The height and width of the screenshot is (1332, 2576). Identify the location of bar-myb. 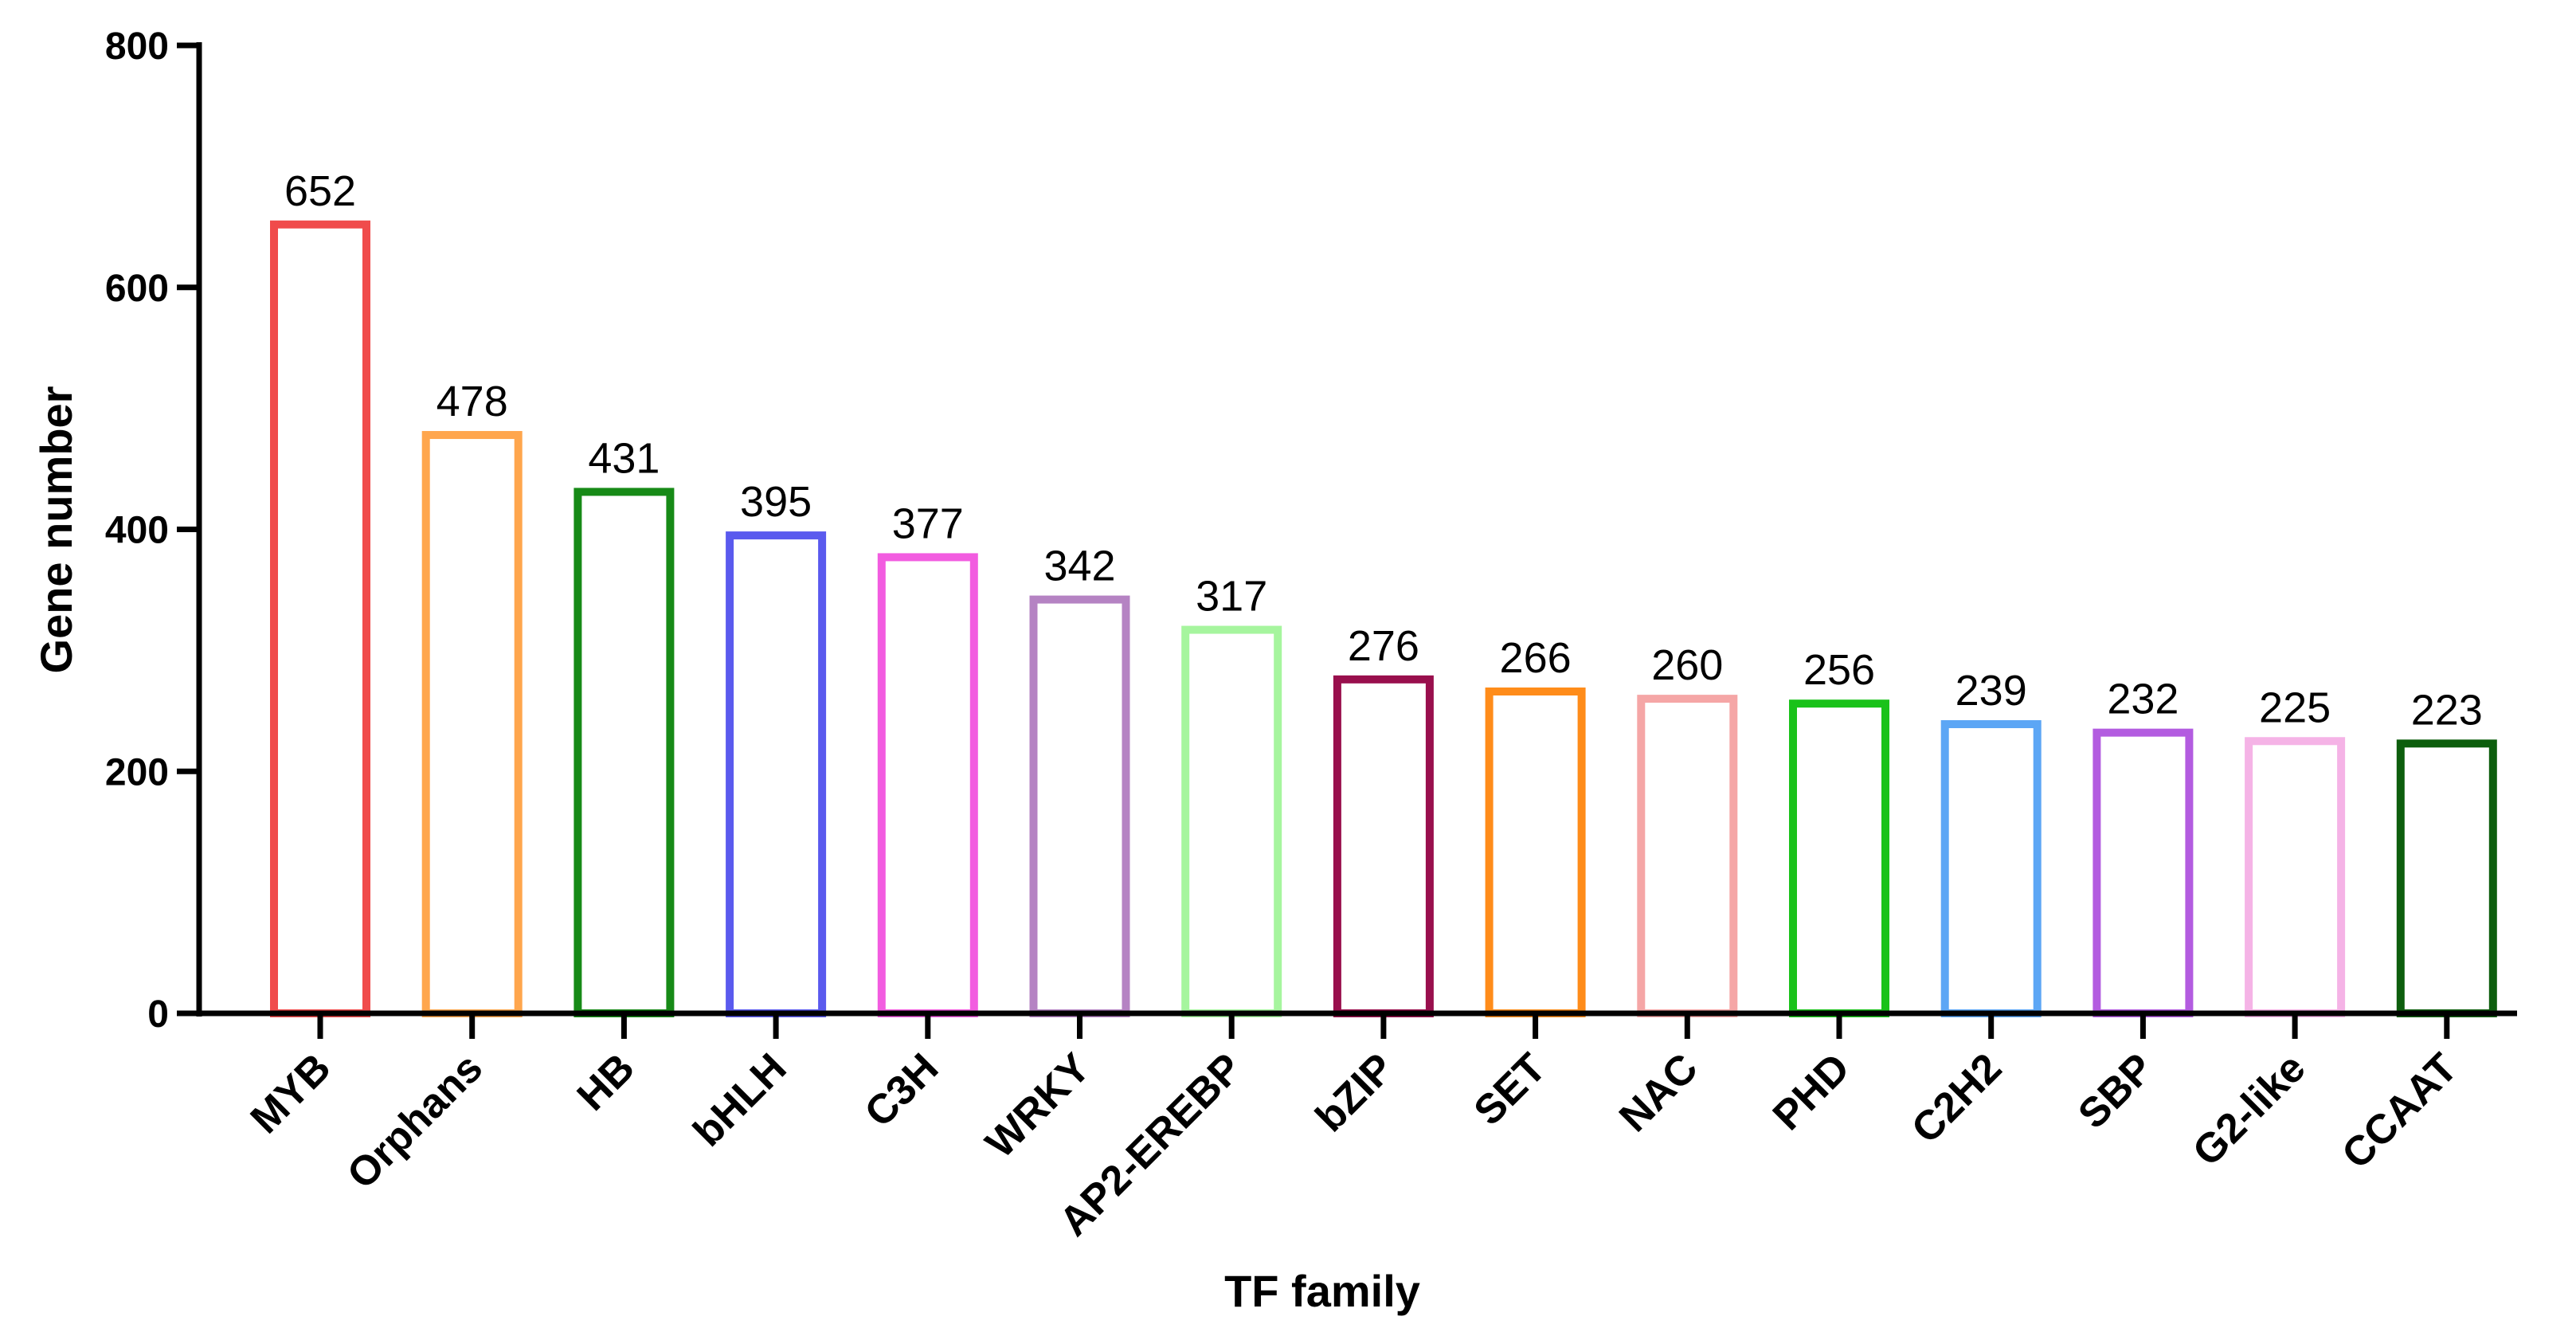
(320, 618).